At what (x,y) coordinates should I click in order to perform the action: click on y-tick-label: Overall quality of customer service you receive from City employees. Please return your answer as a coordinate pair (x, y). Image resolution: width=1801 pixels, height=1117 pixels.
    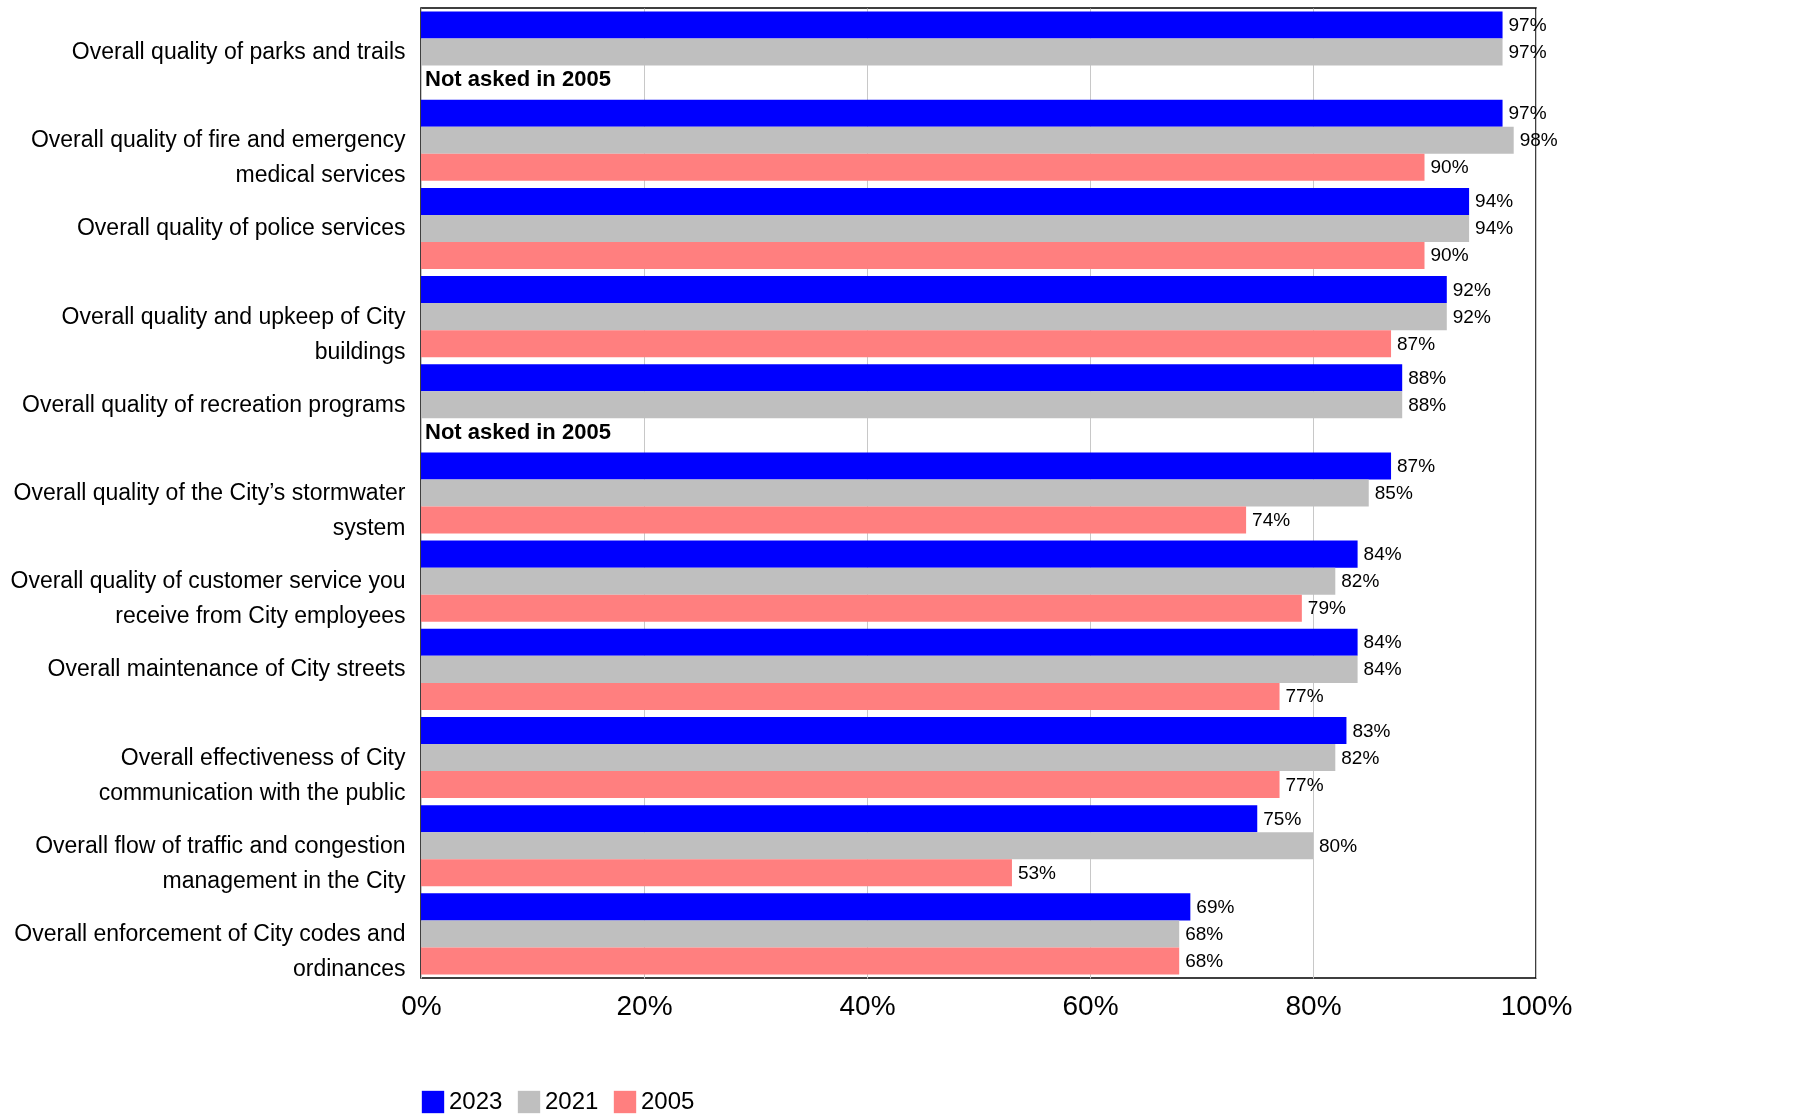
    Looking at the image, I should click on (208, 598).